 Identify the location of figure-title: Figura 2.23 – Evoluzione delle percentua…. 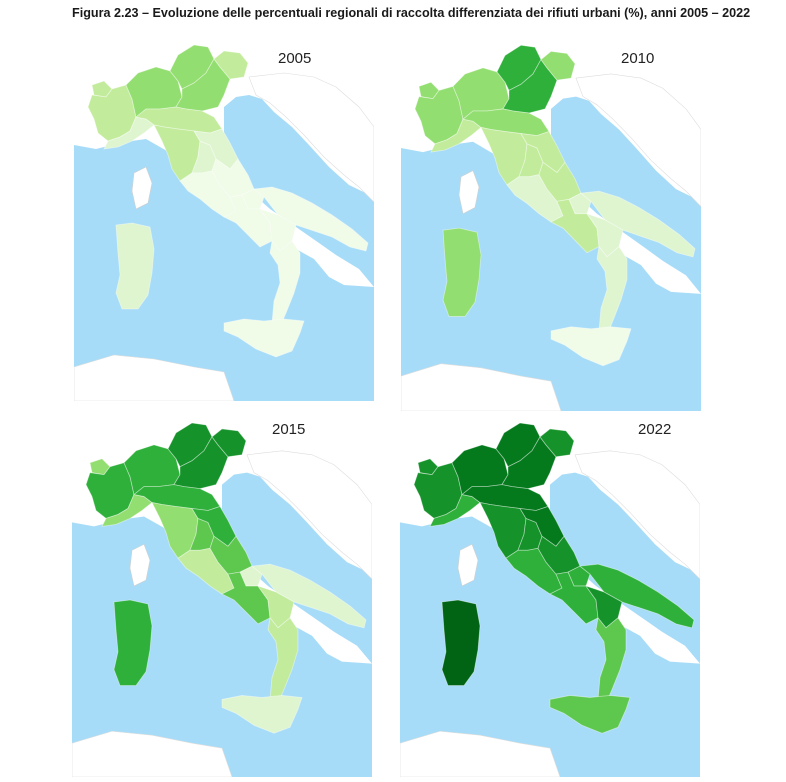
(411, 13).